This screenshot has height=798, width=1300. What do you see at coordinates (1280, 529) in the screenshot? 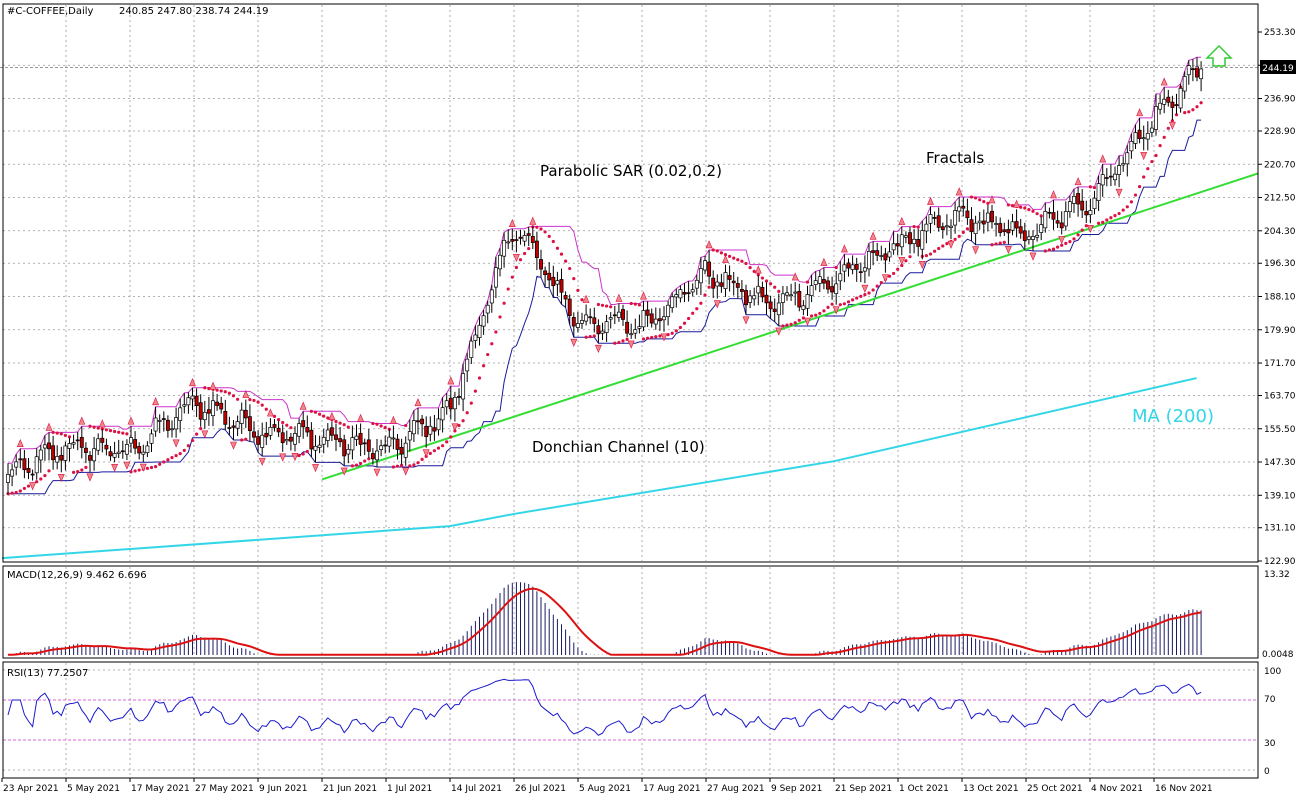
I see `price-tick-label: 131.10` at bounding box center [1280, 529].